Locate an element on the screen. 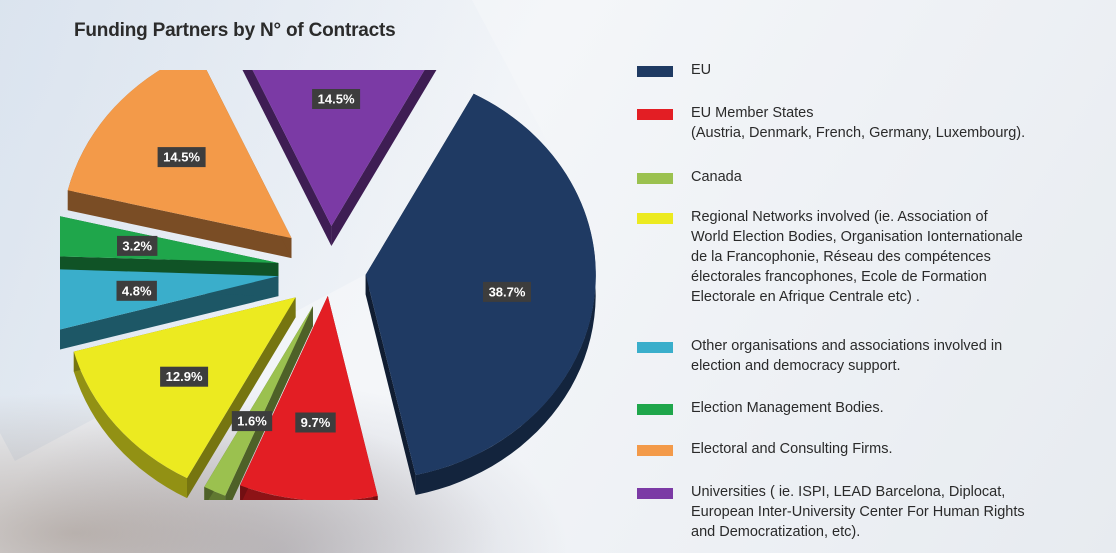 Image resolution: width=1116 pixels, height=553 pixels. data-label: 4.8% is located at coordinates (137, 290).